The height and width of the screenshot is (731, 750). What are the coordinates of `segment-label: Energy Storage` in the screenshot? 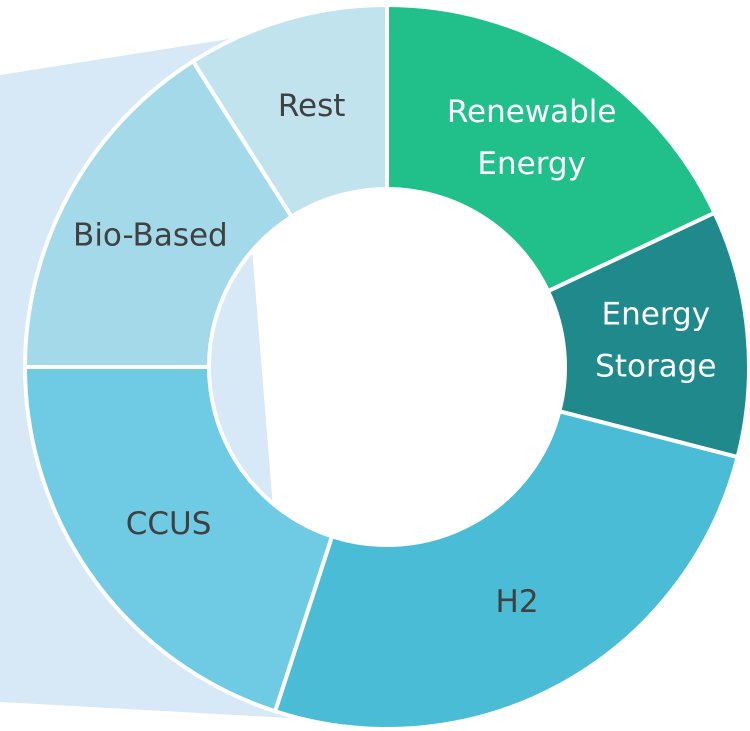 It's located at (655, 340).